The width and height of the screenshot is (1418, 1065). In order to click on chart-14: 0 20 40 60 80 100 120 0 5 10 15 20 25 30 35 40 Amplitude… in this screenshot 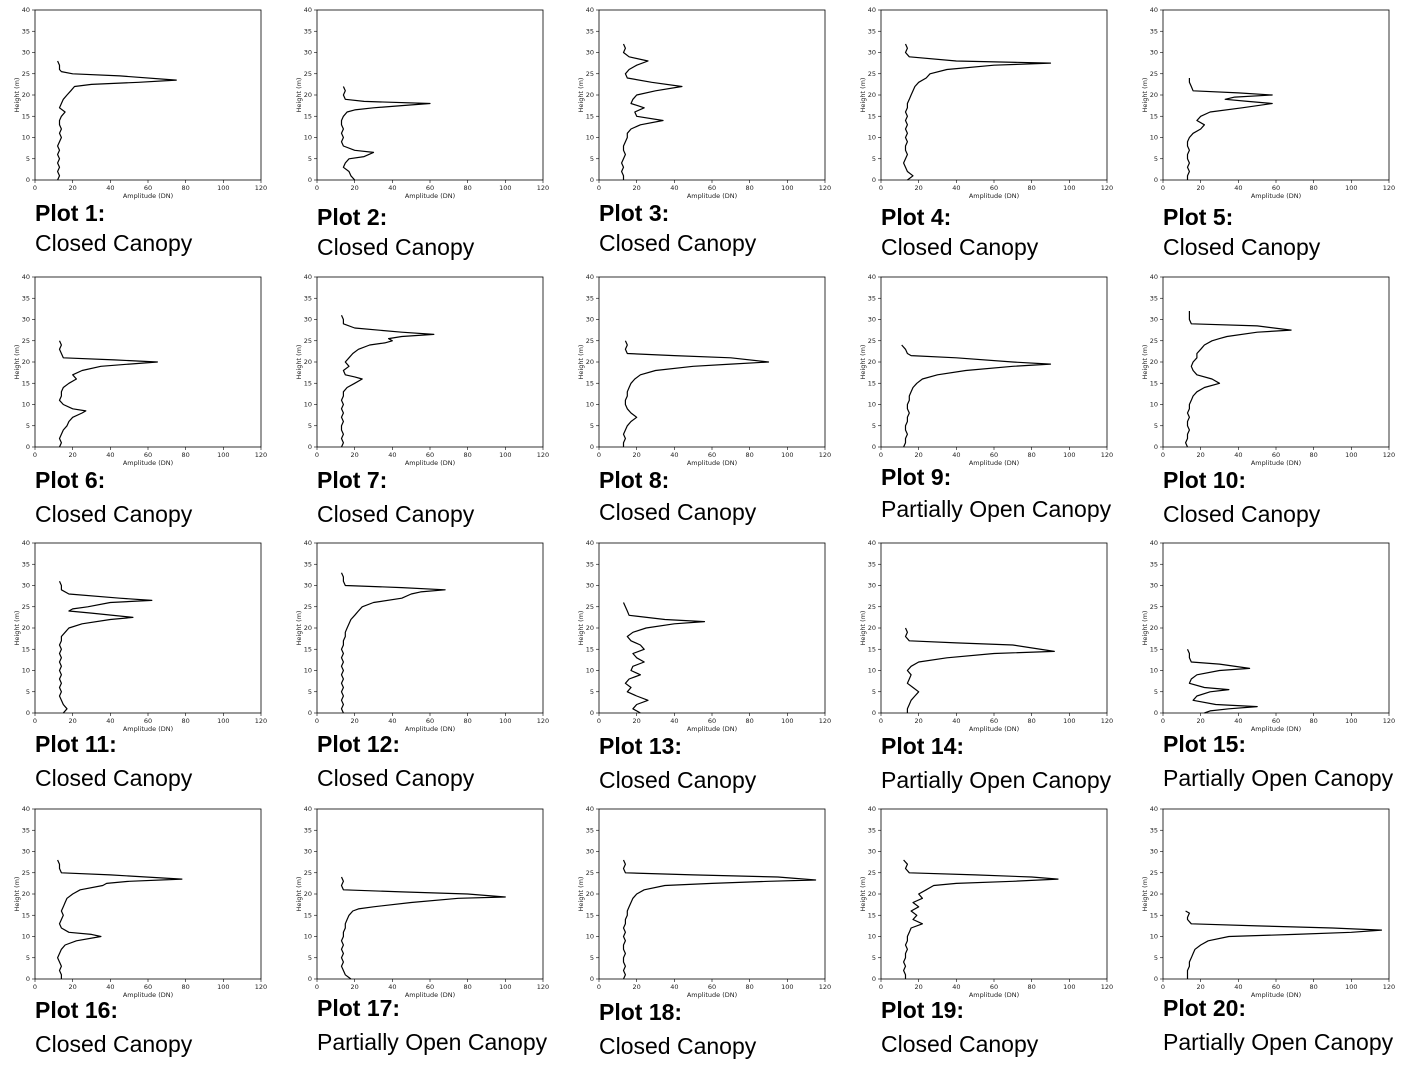, I will do `click(986, 636)`.